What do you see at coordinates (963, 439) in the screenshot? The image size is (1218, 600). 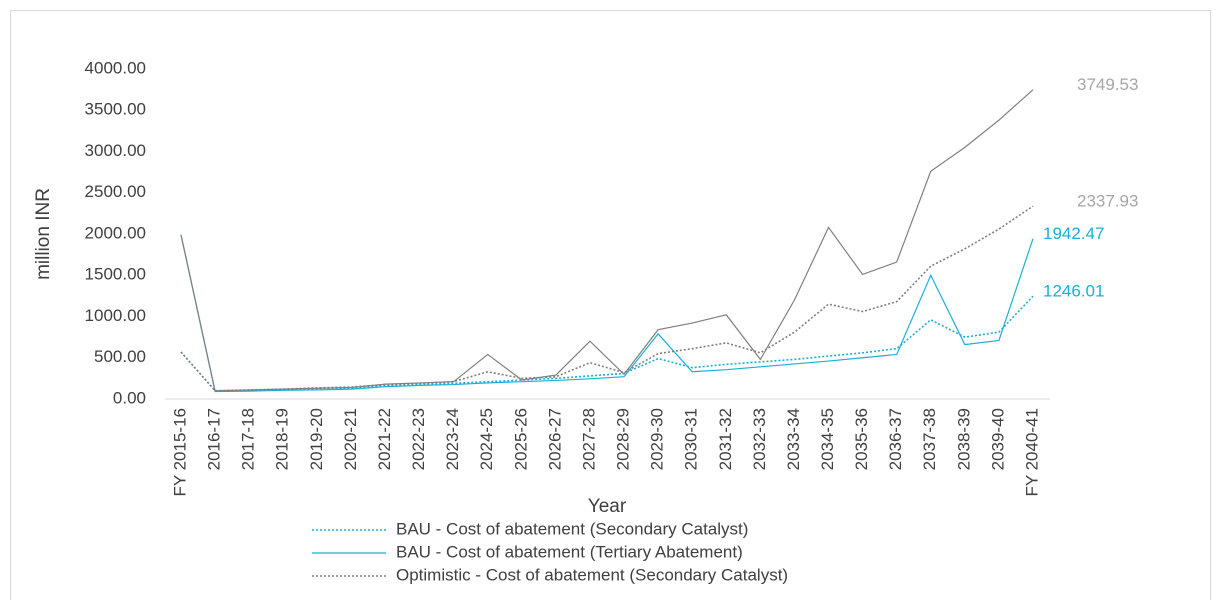 I see `x-tick-label: 2038-39` at bounding box center [963, 439].